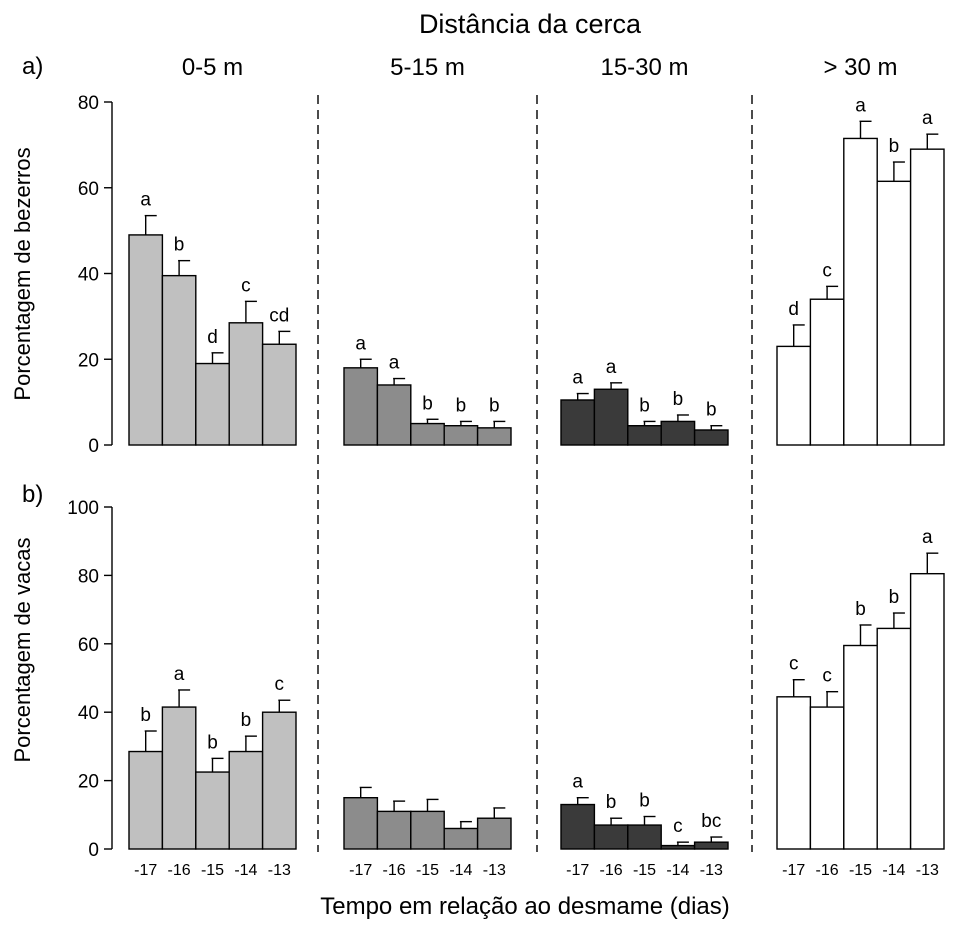 The height and width of the screenshot is (930, 958). I want to click on group-header: 0-5 m, so click(212, 67).